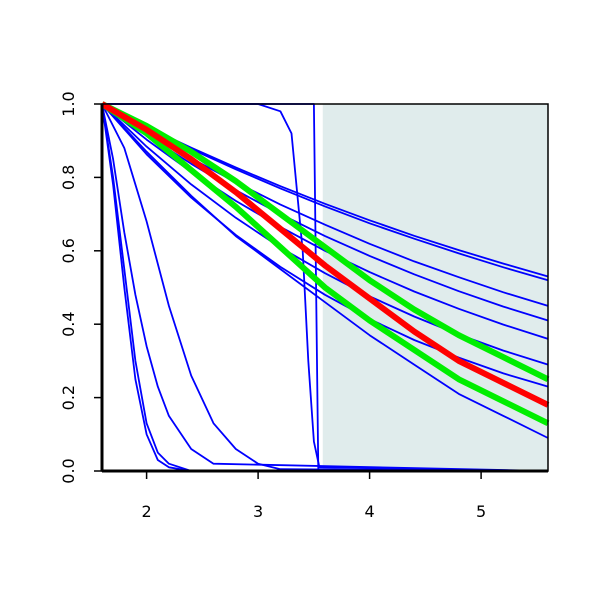 The image size is (600, 604). Describe the element at coordinates (481, 511) in the screenshot. I see `x-tick-label: 5` at that location.